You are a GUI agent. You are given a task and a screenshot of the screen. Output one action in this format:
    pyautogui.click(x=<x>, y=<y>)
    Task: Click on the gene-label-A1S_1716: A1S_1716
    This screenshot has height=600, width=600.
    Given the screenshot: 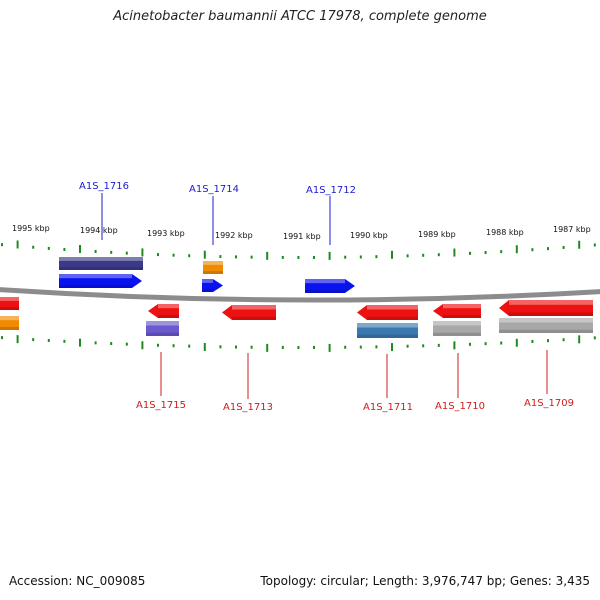 What is the action you would take?
    pyautogui.click(x=104, y=186)
    